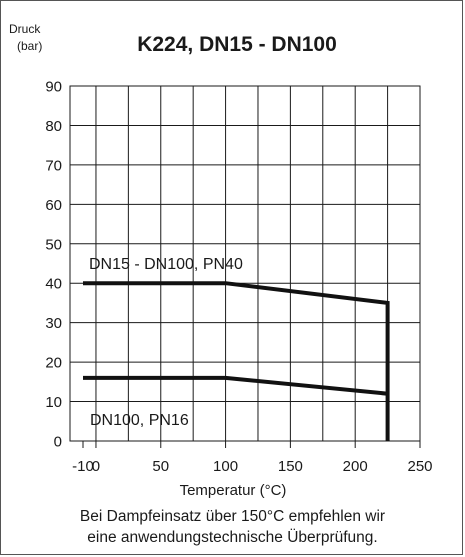  Describe the element at coordinates (53, 323) in the screenshot. I see `y-tick-label: 30` at that location.